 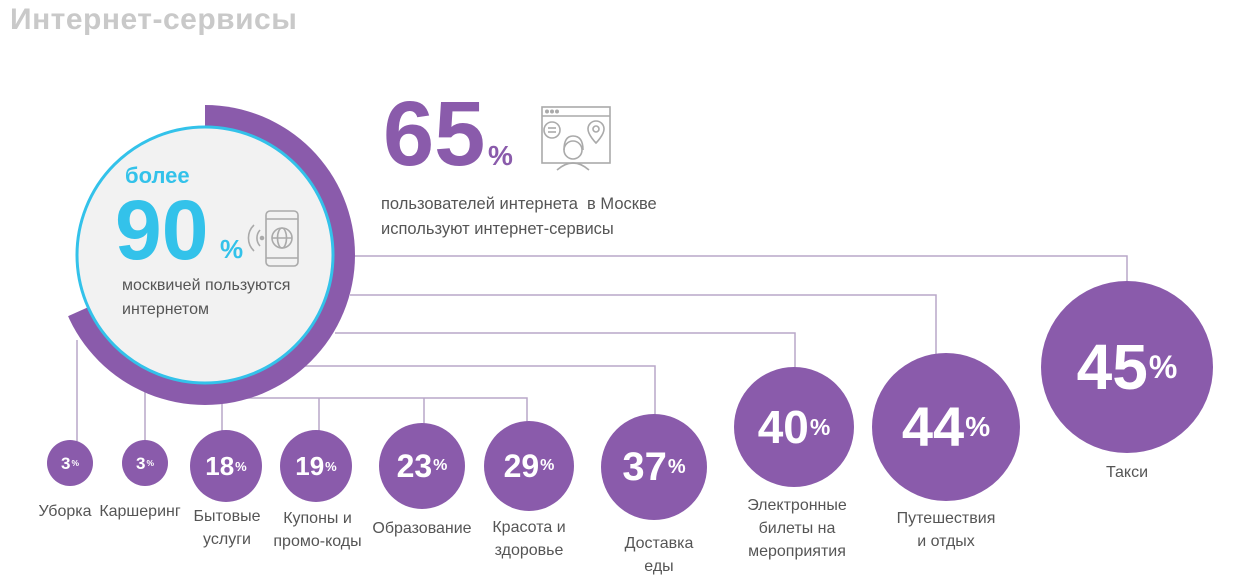 What do you see at coordinates (140, 511) in the screenshot?
I see `service-carsharing-label: Каршеринг` at bounding box center [140, 511].